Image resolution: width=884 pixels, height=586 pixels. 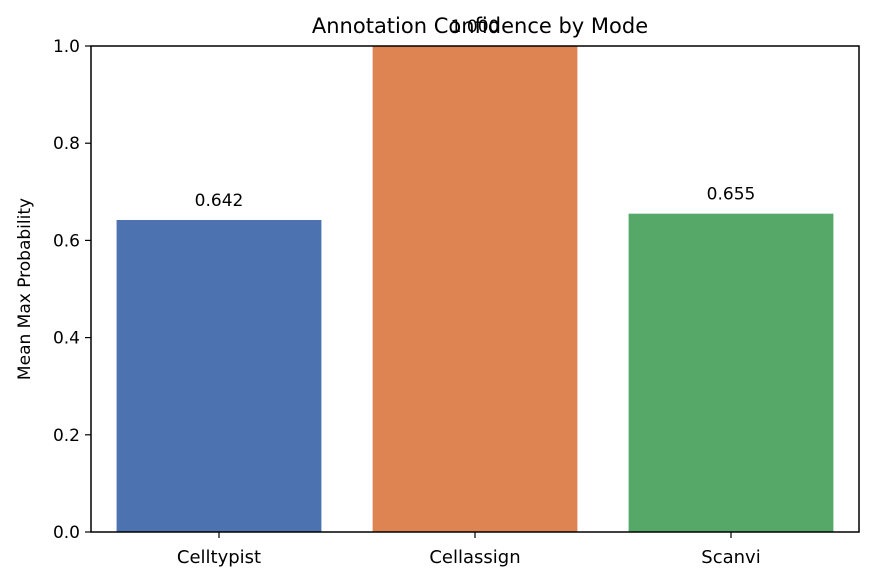 What do you see at coordinates (475, 27) in the screenshot?
I see `data-label: 1.000` at bounding box center [475, 27].